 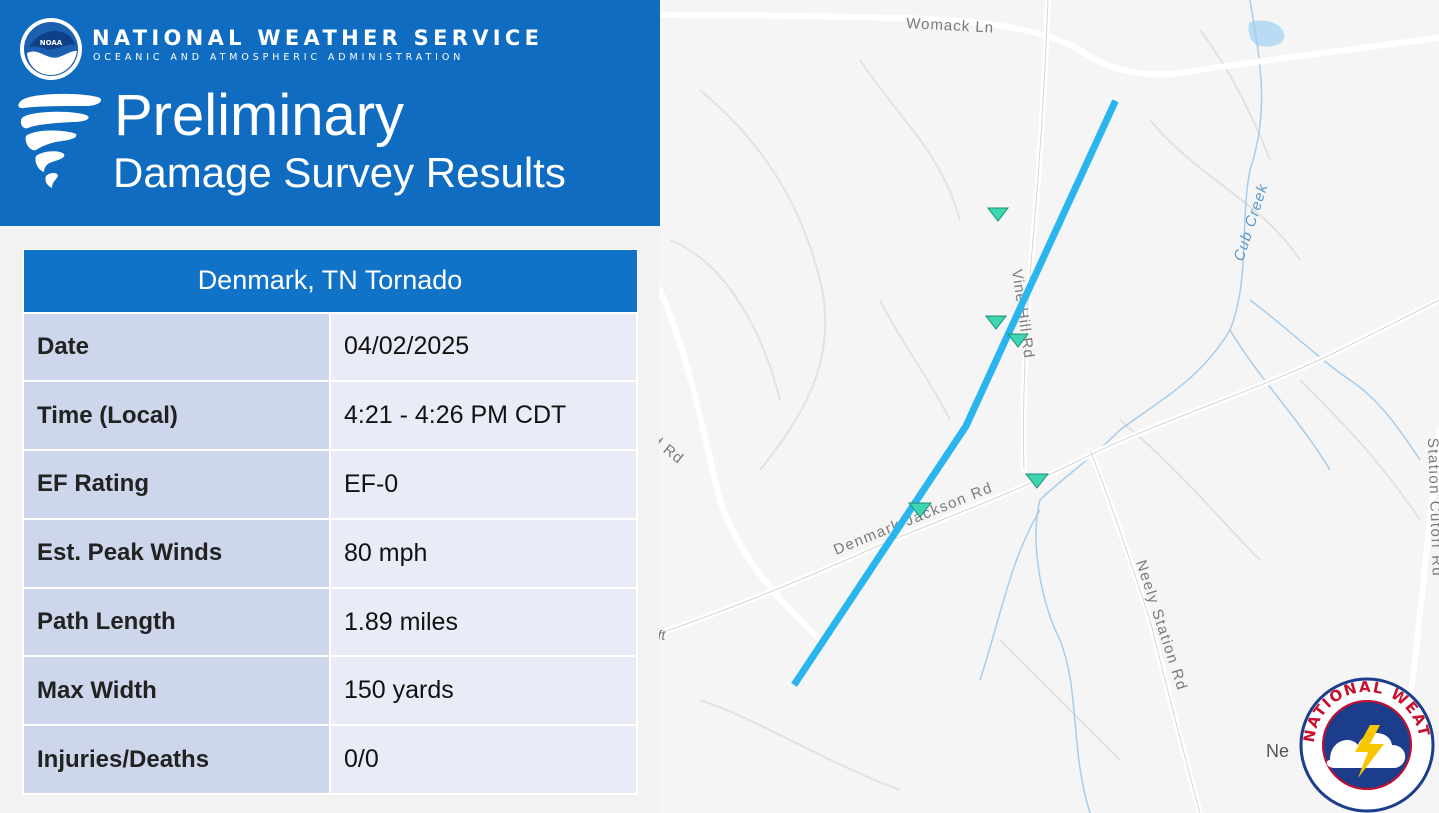 I want to click on table-row-ef-rating: EF Rating EF-0, so click(x=330, y=484).